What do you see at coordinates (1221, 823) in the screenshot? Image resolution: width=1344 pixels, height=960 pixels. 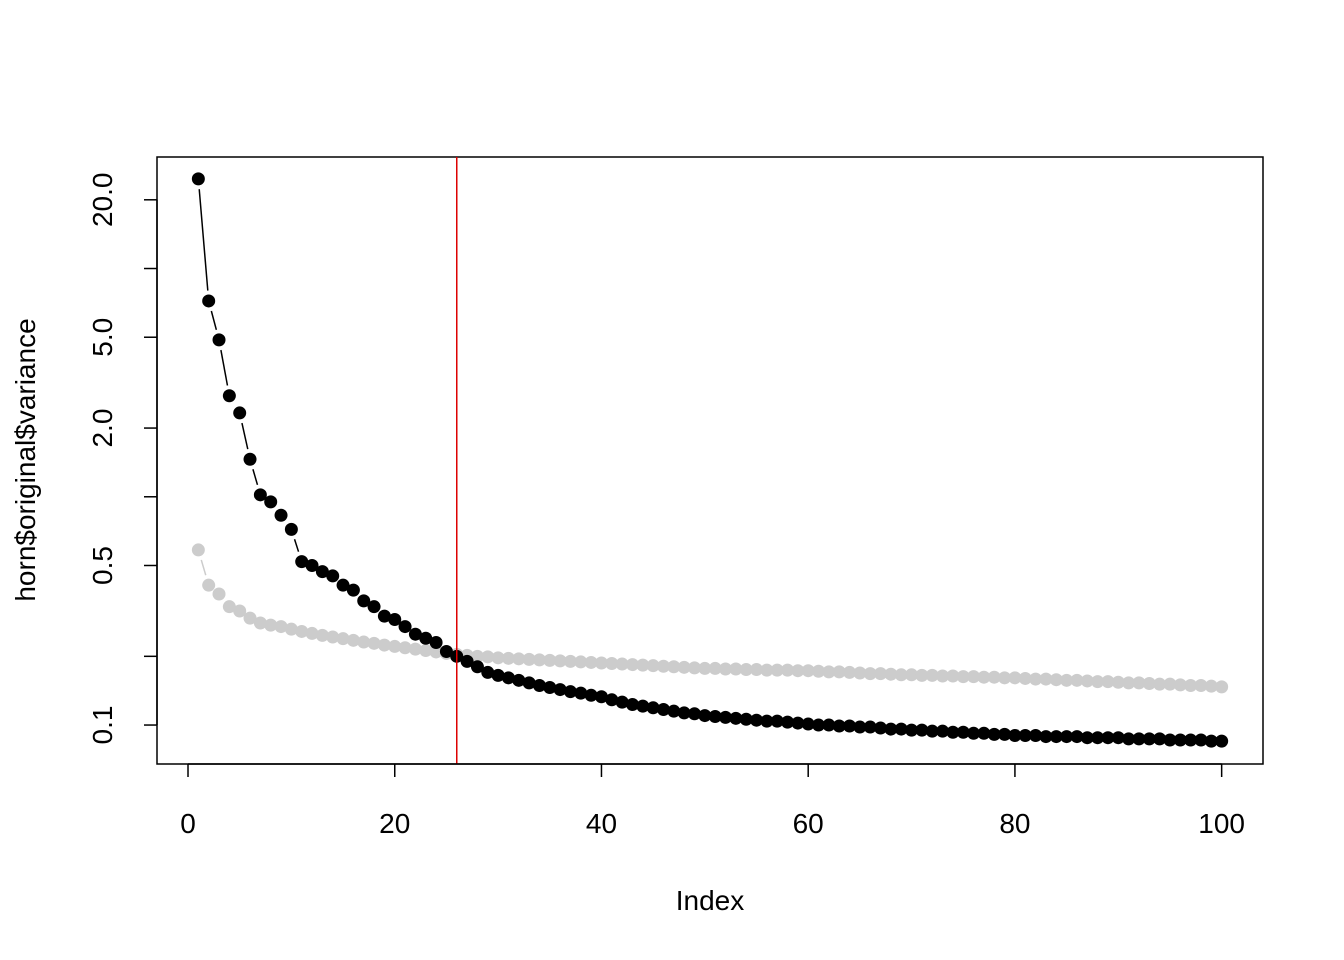 I see `x-tick-label: 100` at bounding box center [1221, 823].